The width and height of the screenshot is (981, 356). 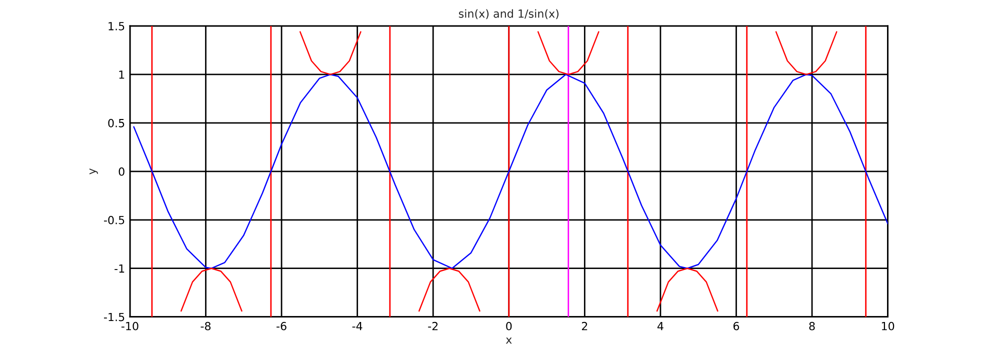 What do you see at coordinates (736, 326) in the screenshot?
I see `x-tick-label: 6` at bounding box center [736, 326].